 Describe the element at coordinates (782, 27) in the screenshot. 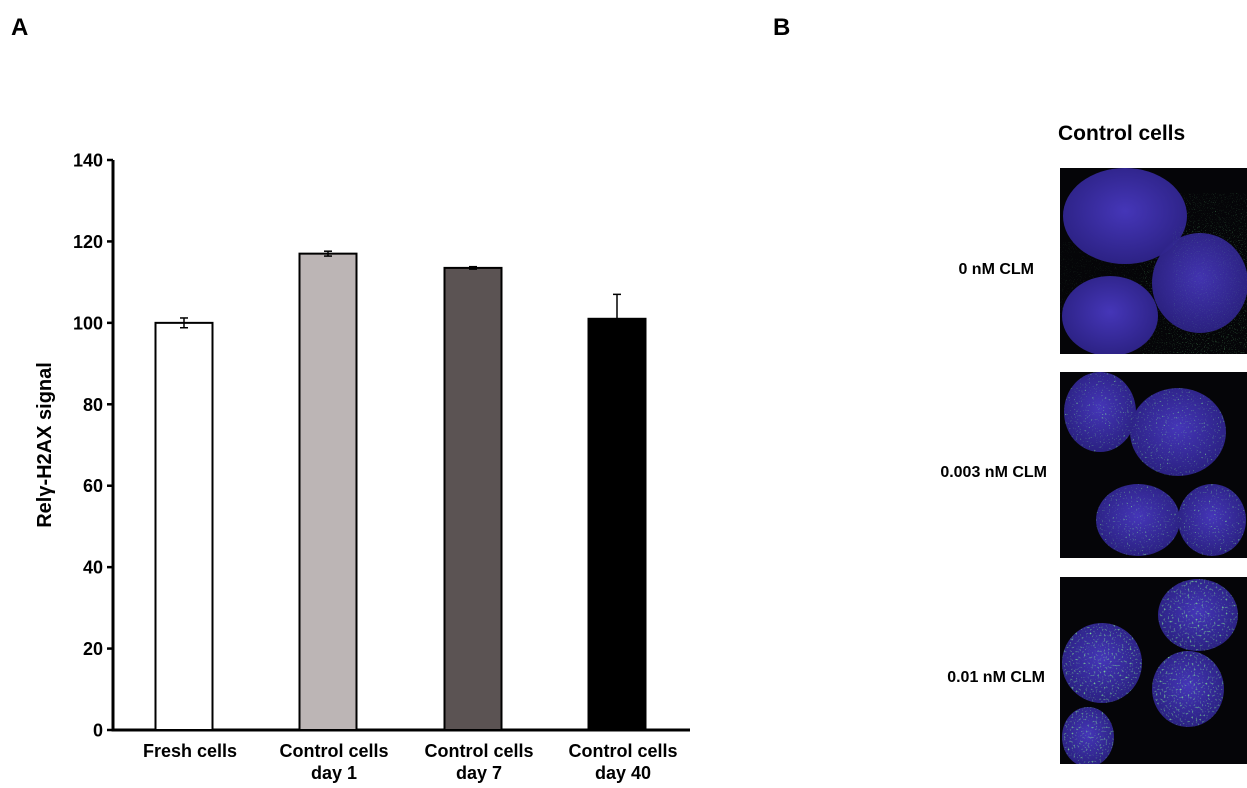

I see `panel-letter-b: B` at that location.